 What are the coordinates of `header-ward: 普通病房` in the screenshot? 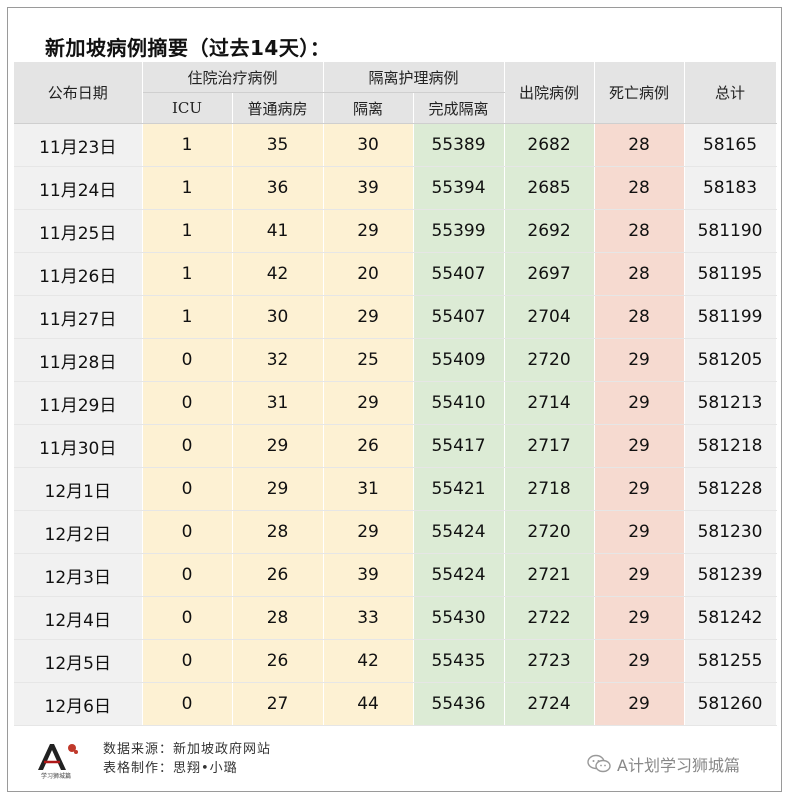 It's located at (278, 108).